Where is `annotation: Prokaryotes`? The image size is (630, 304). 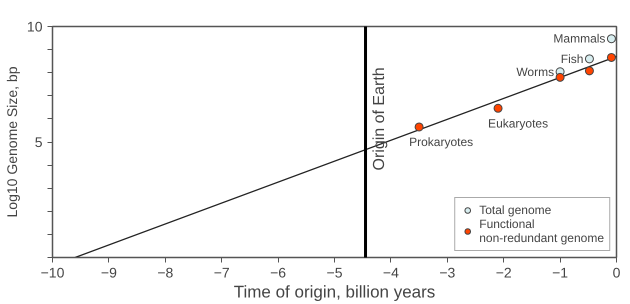 annotation: Prokaryotes is located at coordinates (441, 141).